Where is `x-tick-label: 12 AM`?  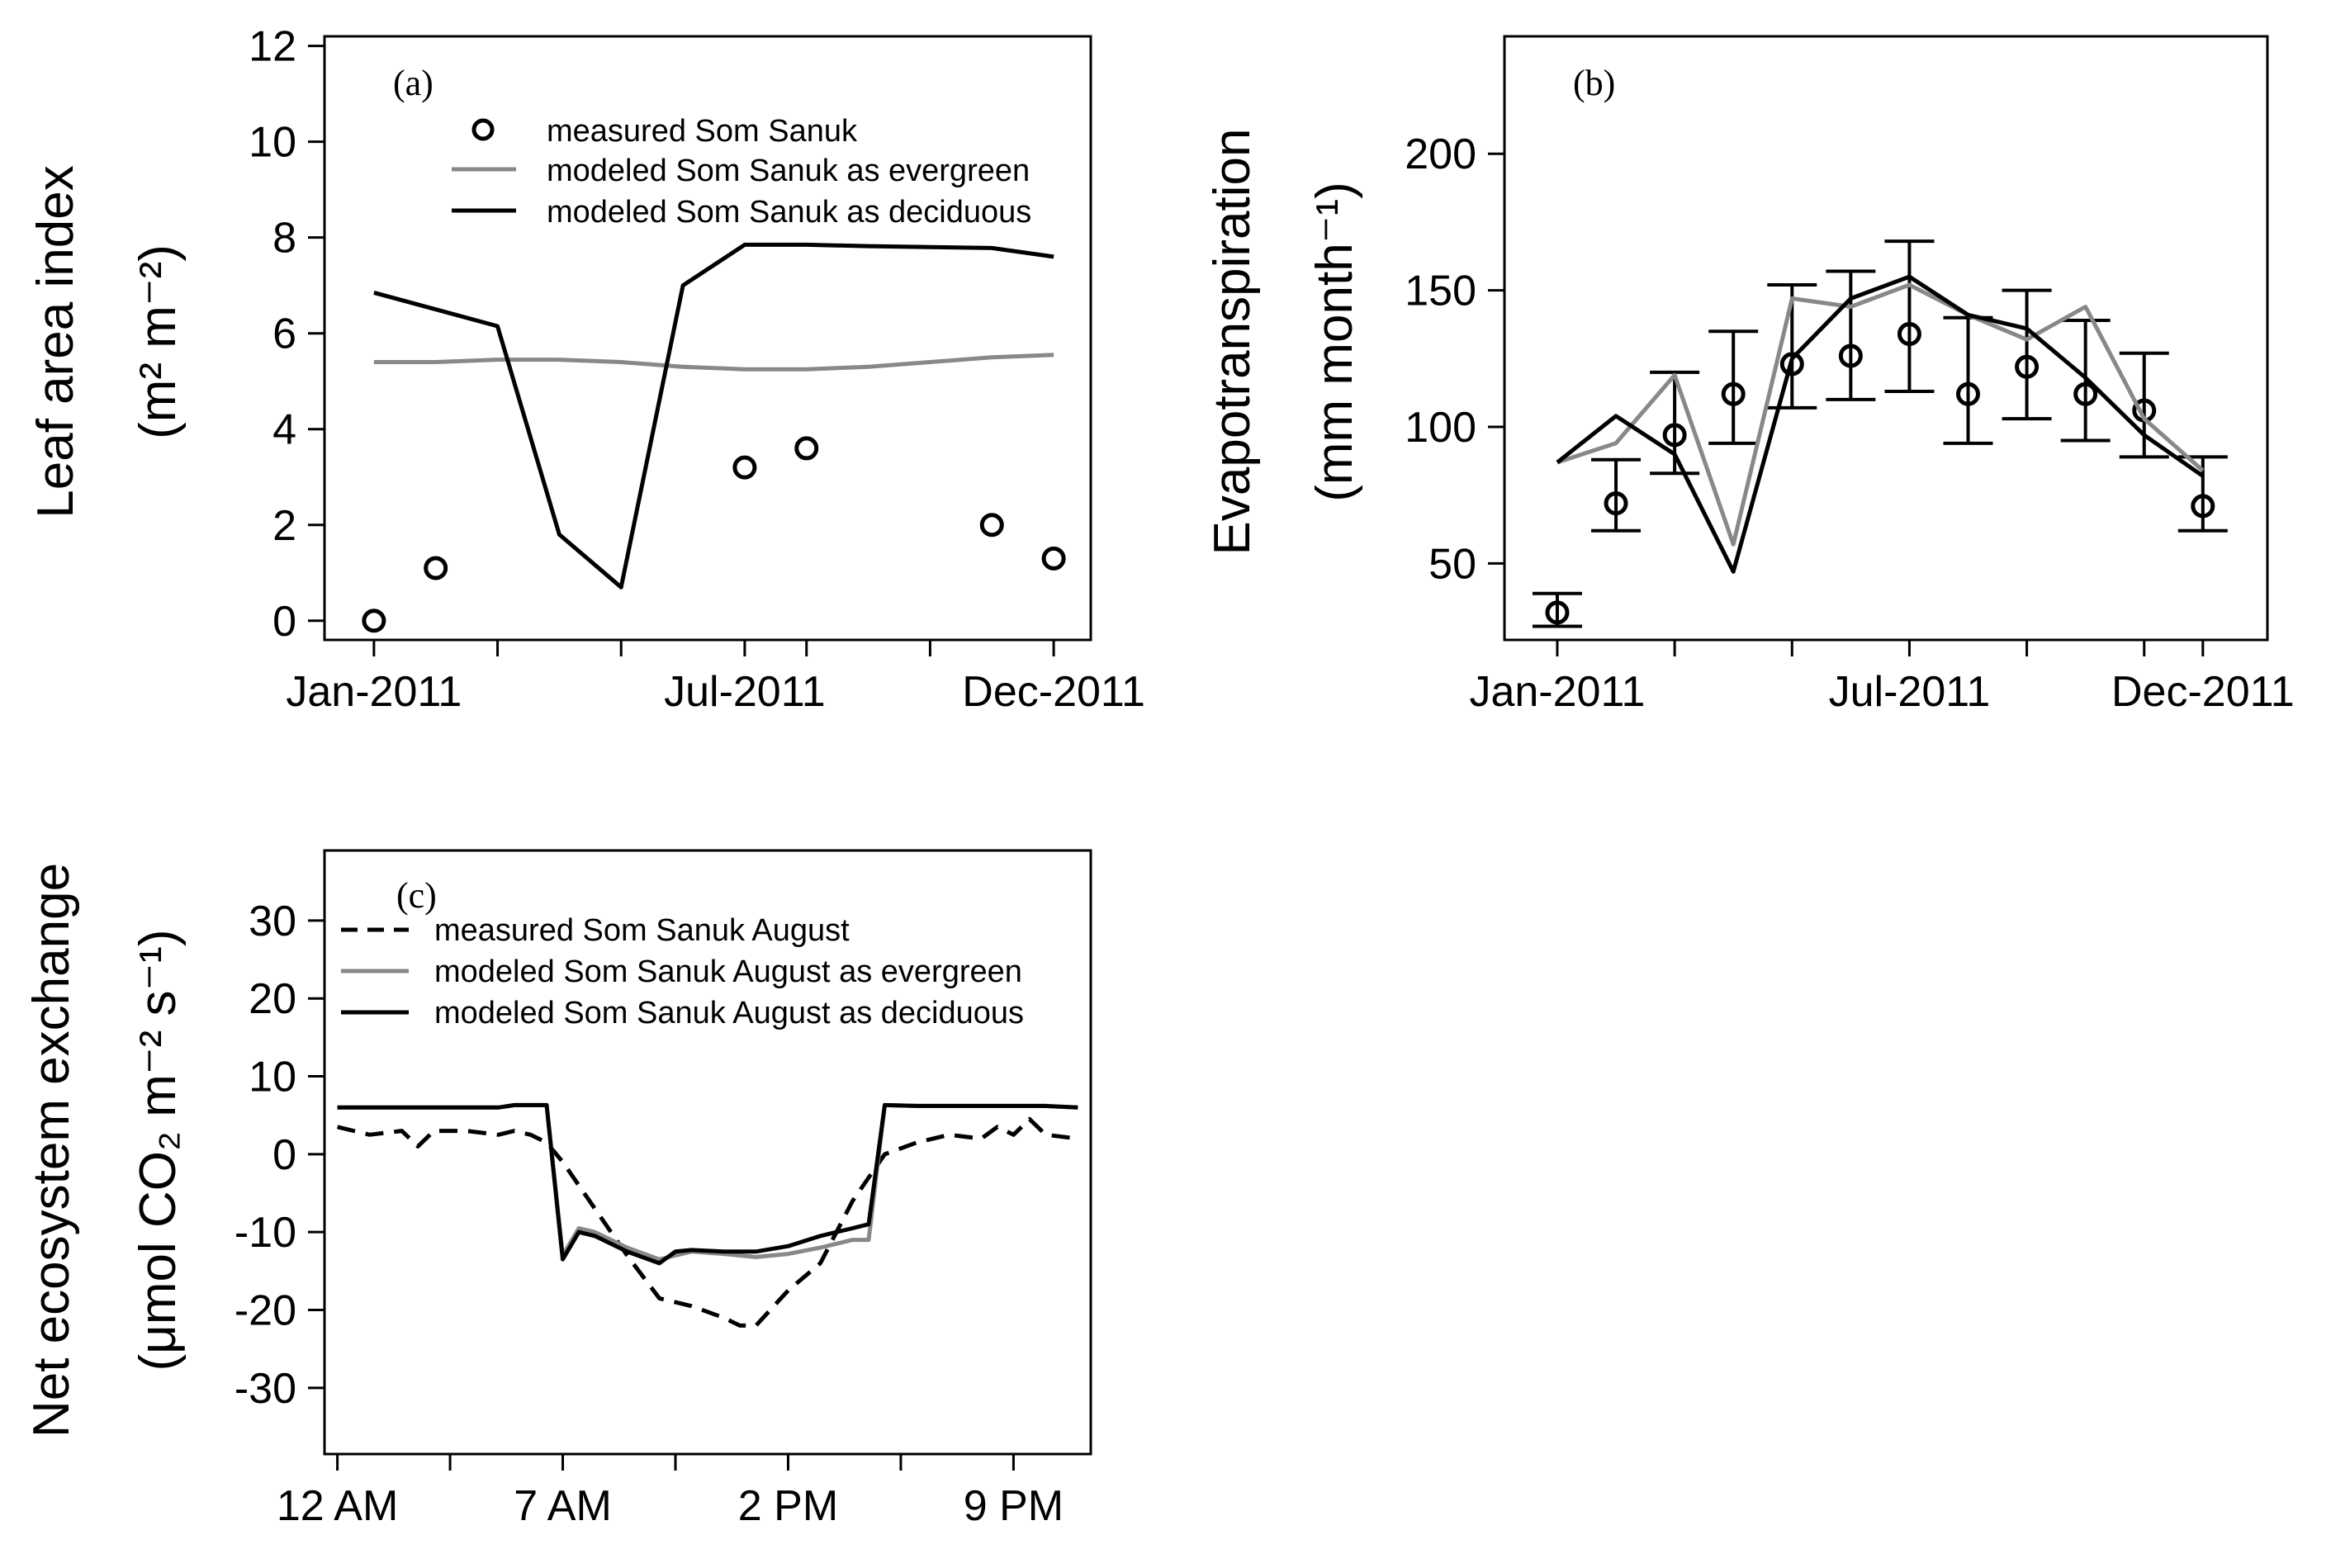 x-tick-label: 12 AM is located at coordinates (338, 1506).